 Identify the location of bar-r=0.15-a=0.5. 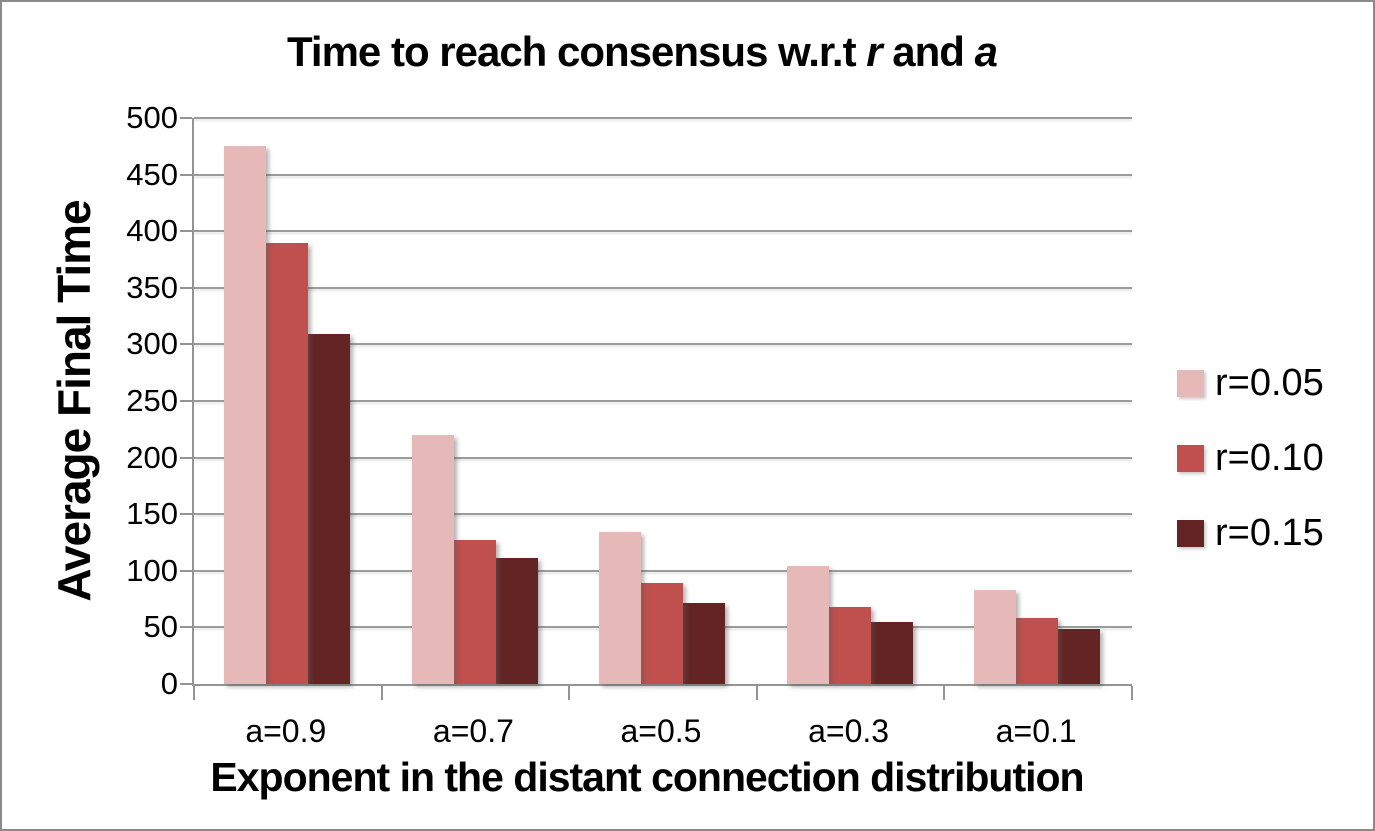
(704, 643).